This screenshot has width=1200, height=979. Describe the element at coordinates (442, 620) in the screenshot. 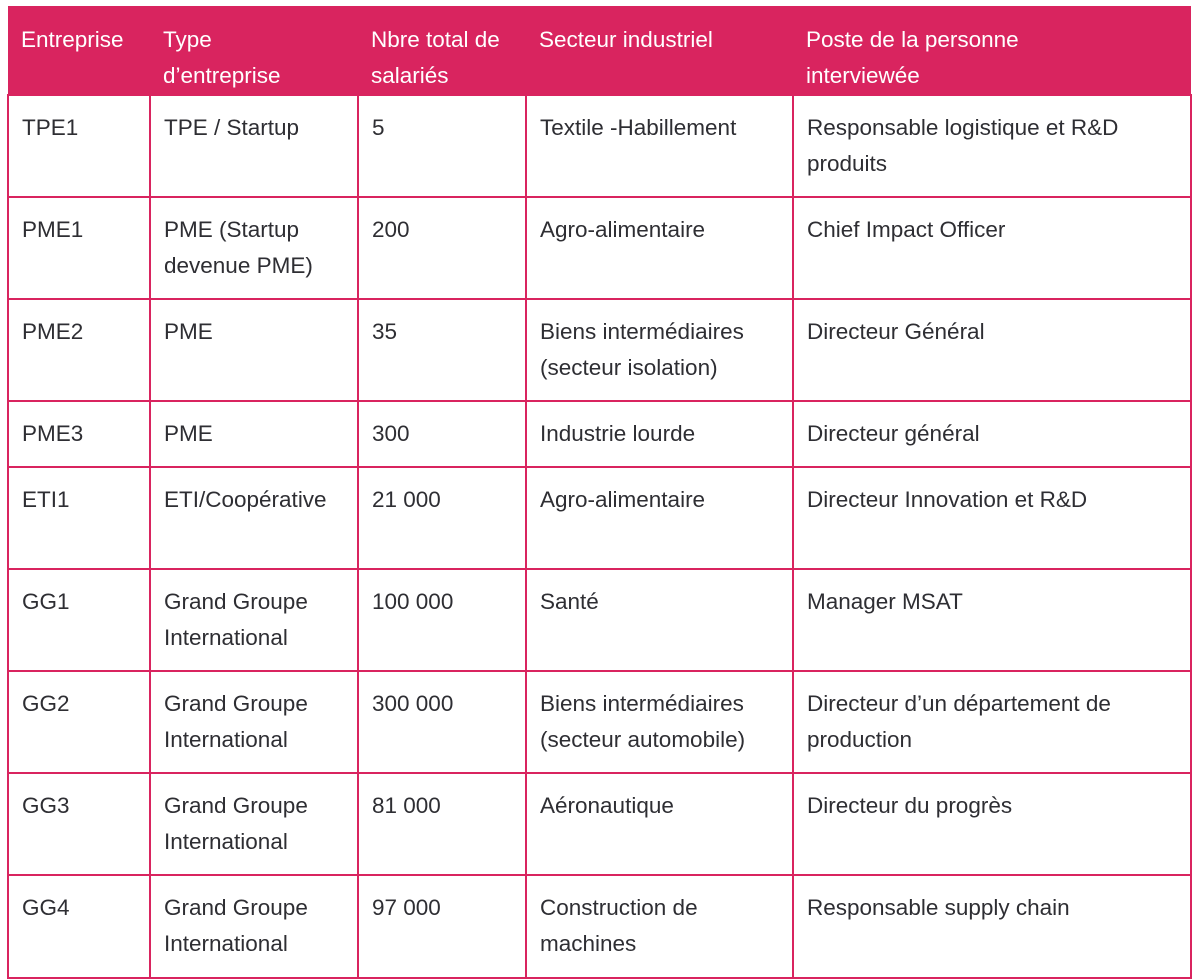

I see `cell-salaries: 100 000` at that location.